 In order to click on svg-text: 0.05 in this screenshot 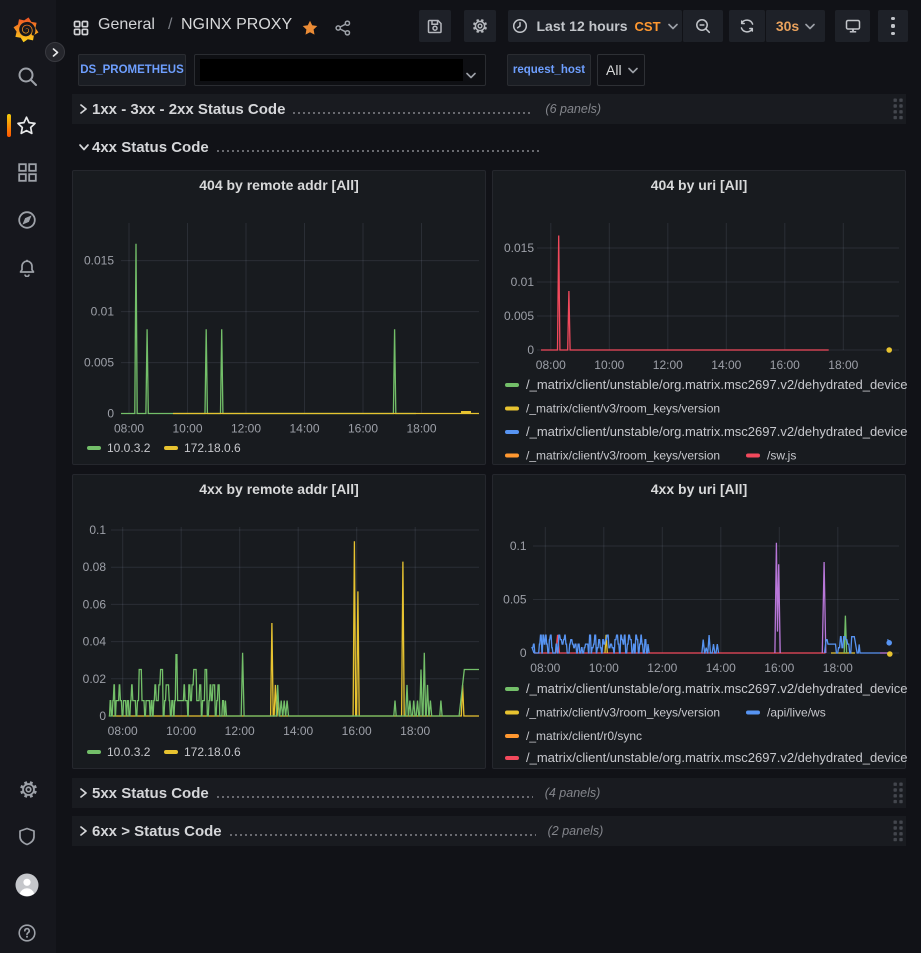, I will do `click(515, 600)`.